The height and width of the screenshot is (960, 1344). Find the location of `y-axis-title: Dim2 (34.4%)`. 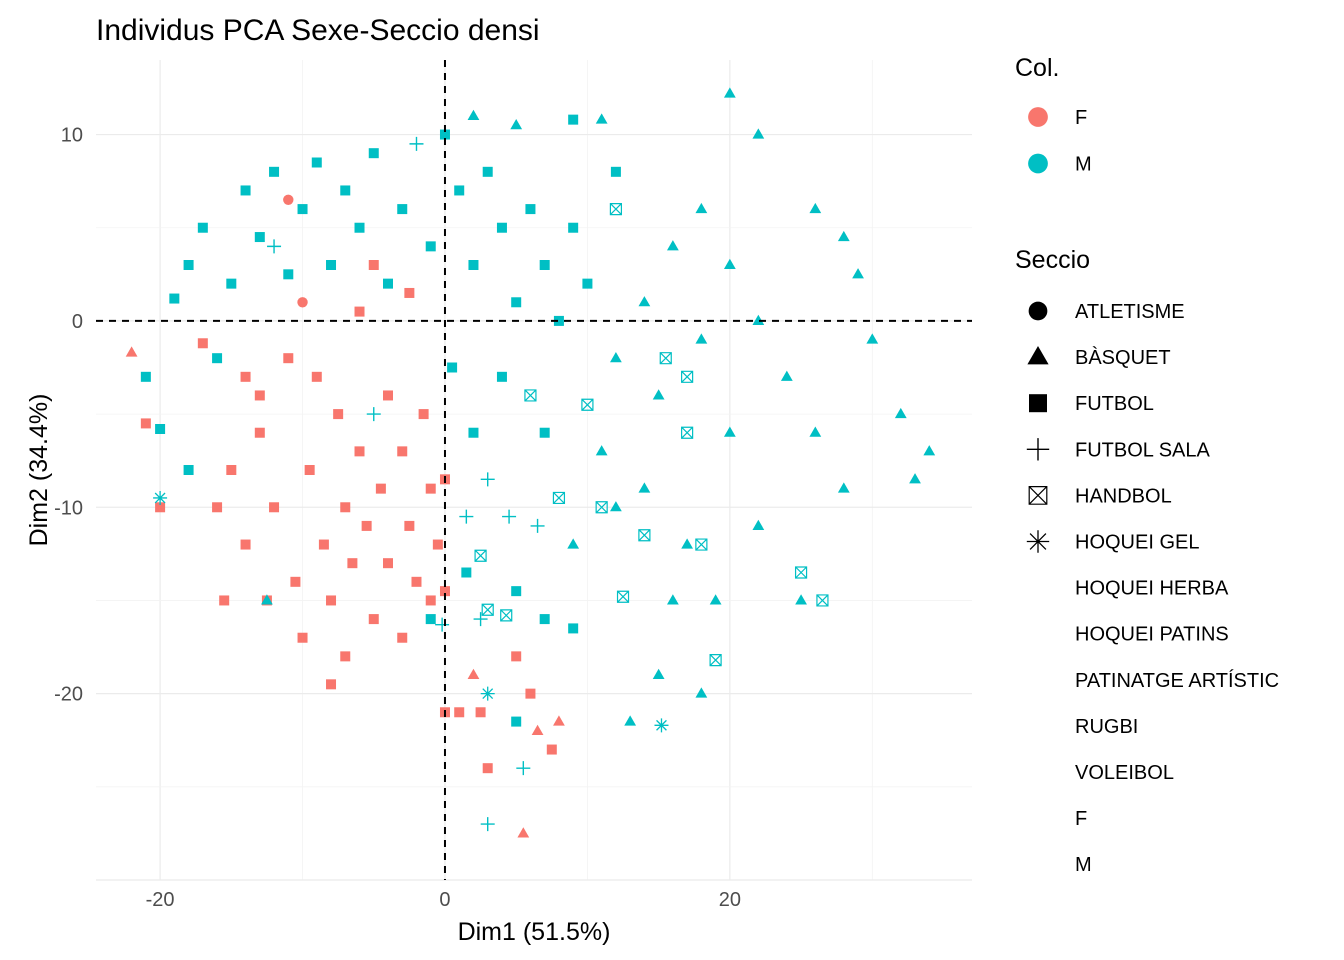

y-axis-title: Dim2 (34.4%) is located at coordinates (39, 470).